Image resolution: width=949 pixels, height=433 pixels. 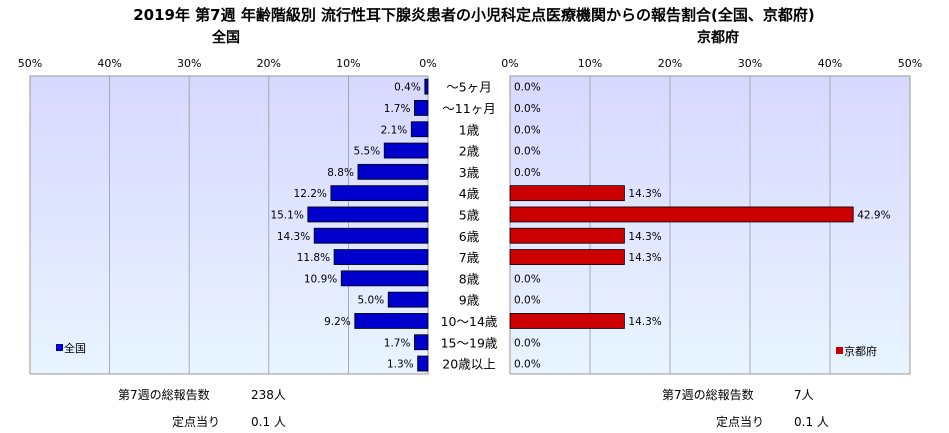 What do you see at coordinates (59, 347) in the screenshot?
I see `legend-swatch-national` at bounding box center [59, 347].